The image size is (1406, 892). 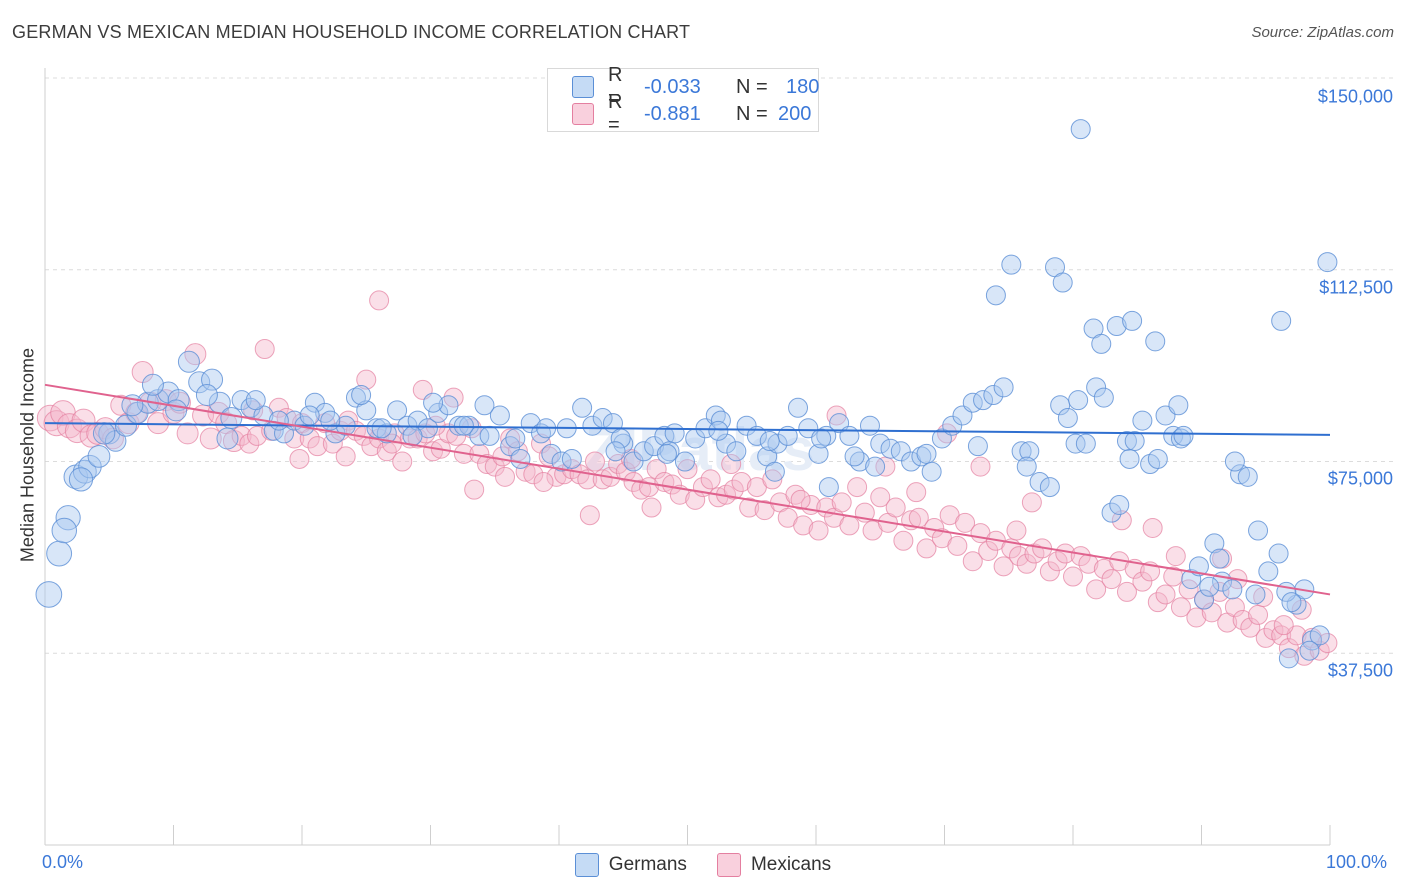 What do you see at coordinates (672, 86) in the screenshot?
I see `r-value: -0.033` at bounding box center [672, 86].